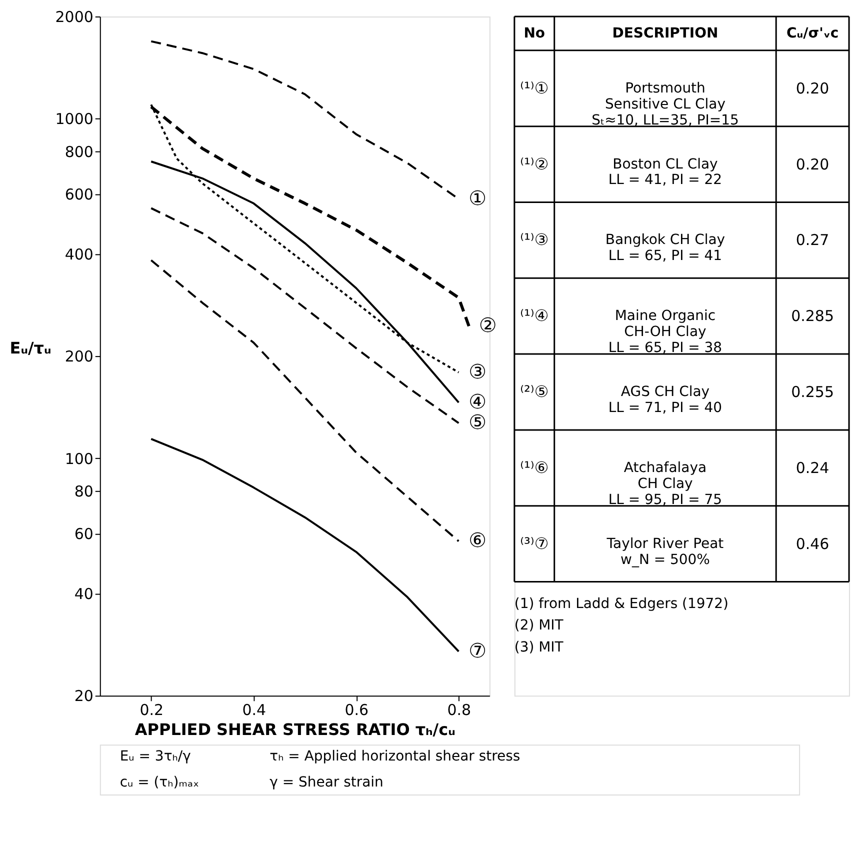 The height and width of the screenshot is (845, 859). Describe the element at coordinates (535, 33) in the screenshot. I see `text: No` at that location.